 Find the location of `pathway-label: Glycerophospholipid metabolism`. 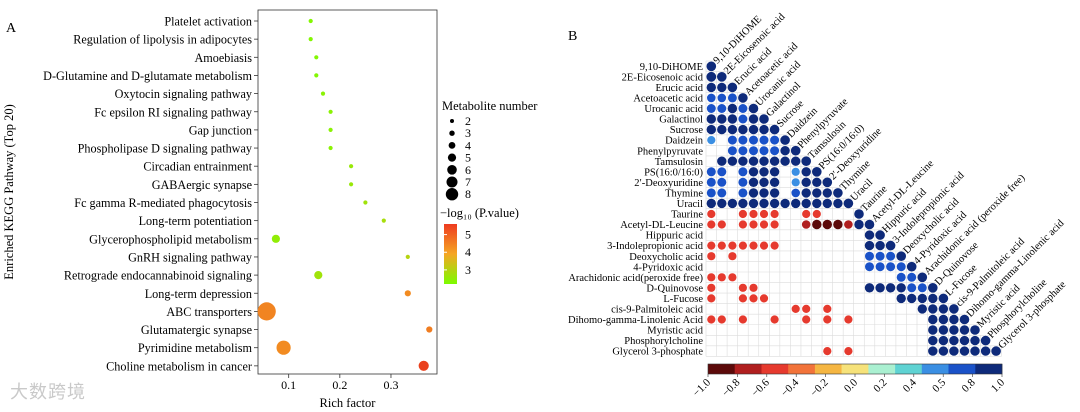

pathway-label: Glycerophospholipid metabolism is located at coordinates (170, 239).